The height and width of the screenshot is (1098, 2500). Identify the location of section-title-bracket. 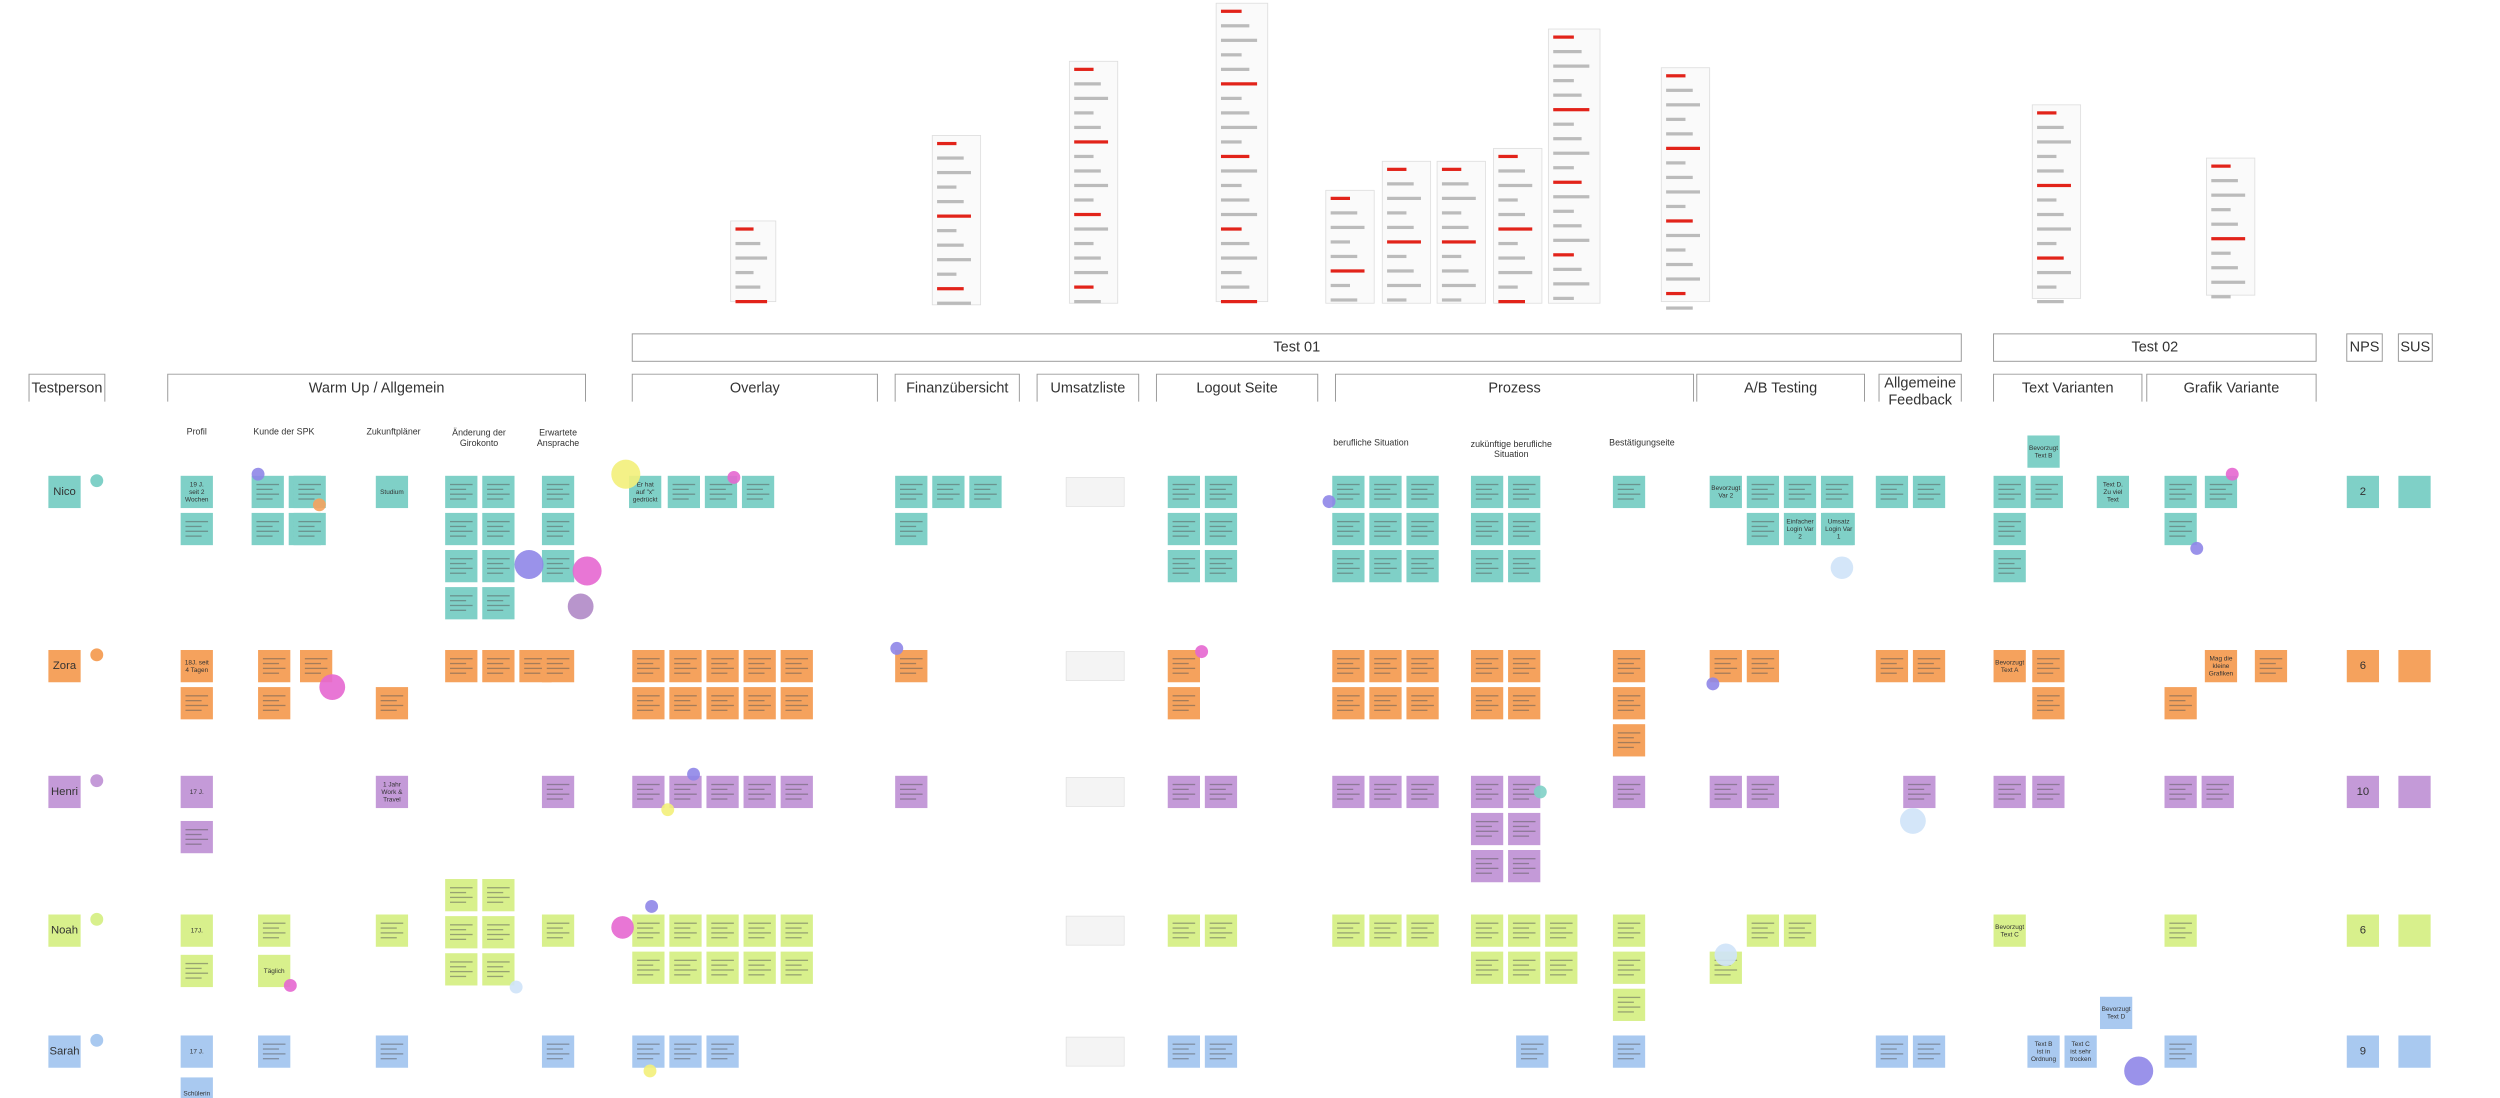
(67, 387).